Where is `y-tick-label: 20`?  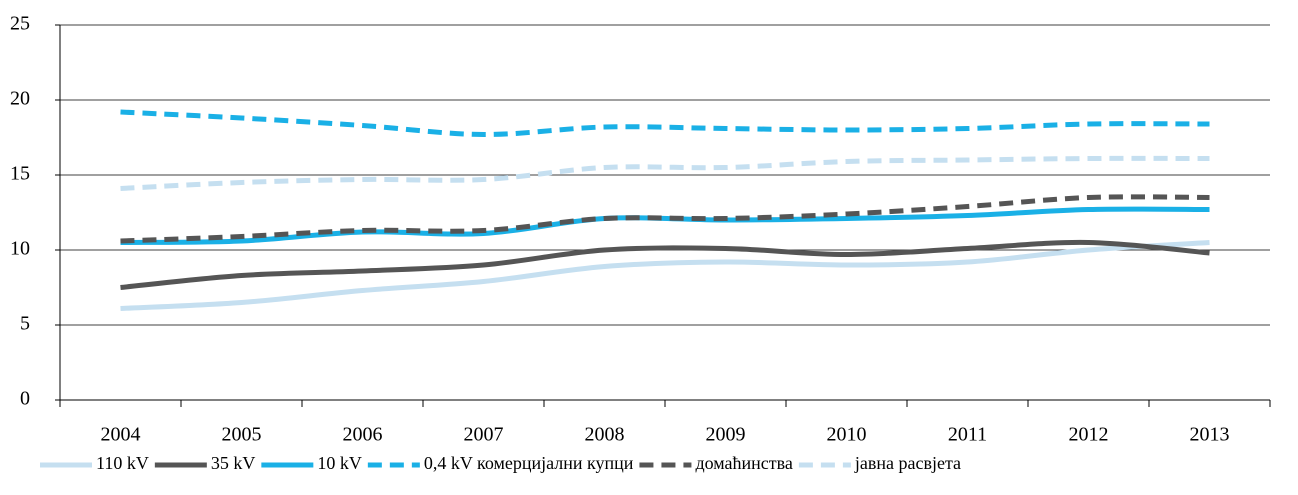
y-tick-label: 20 is located at coordinates (20, 99).